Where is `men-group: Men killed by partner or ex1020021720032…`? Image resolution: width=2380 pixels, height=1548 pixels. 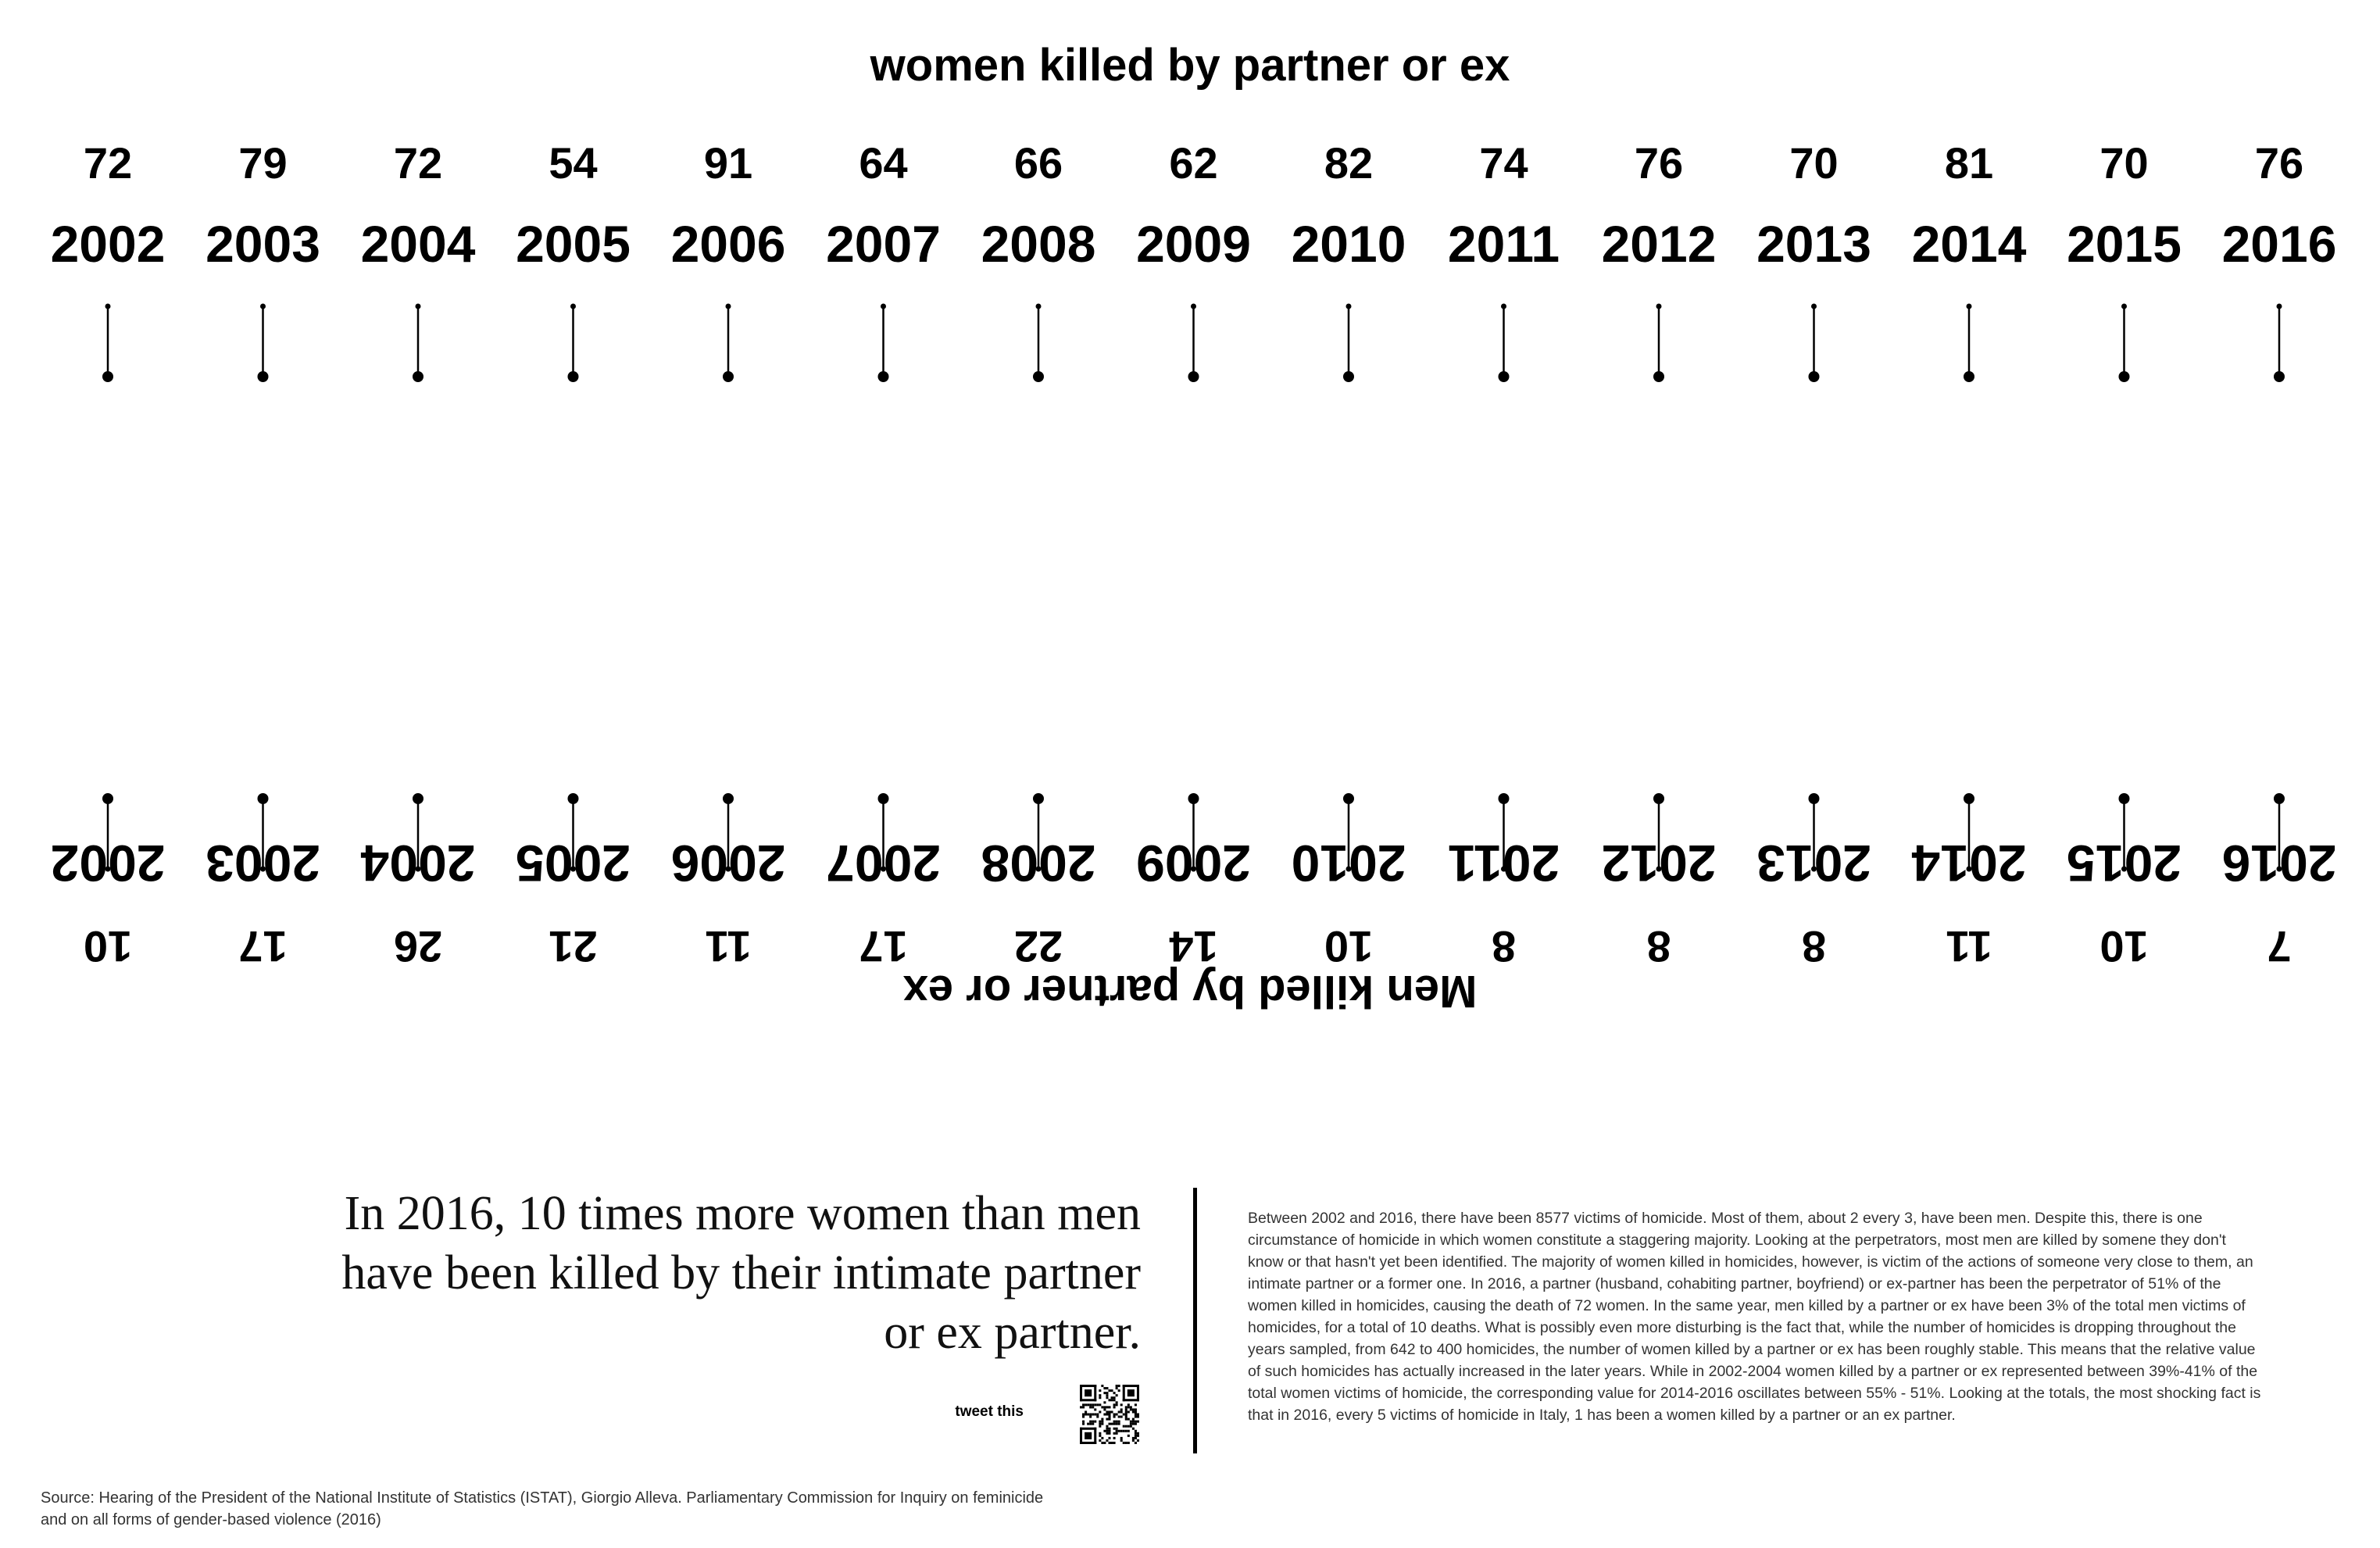 men-group: Men killed by partner or ex1020021720032… is located at coordinates (1193, 905).